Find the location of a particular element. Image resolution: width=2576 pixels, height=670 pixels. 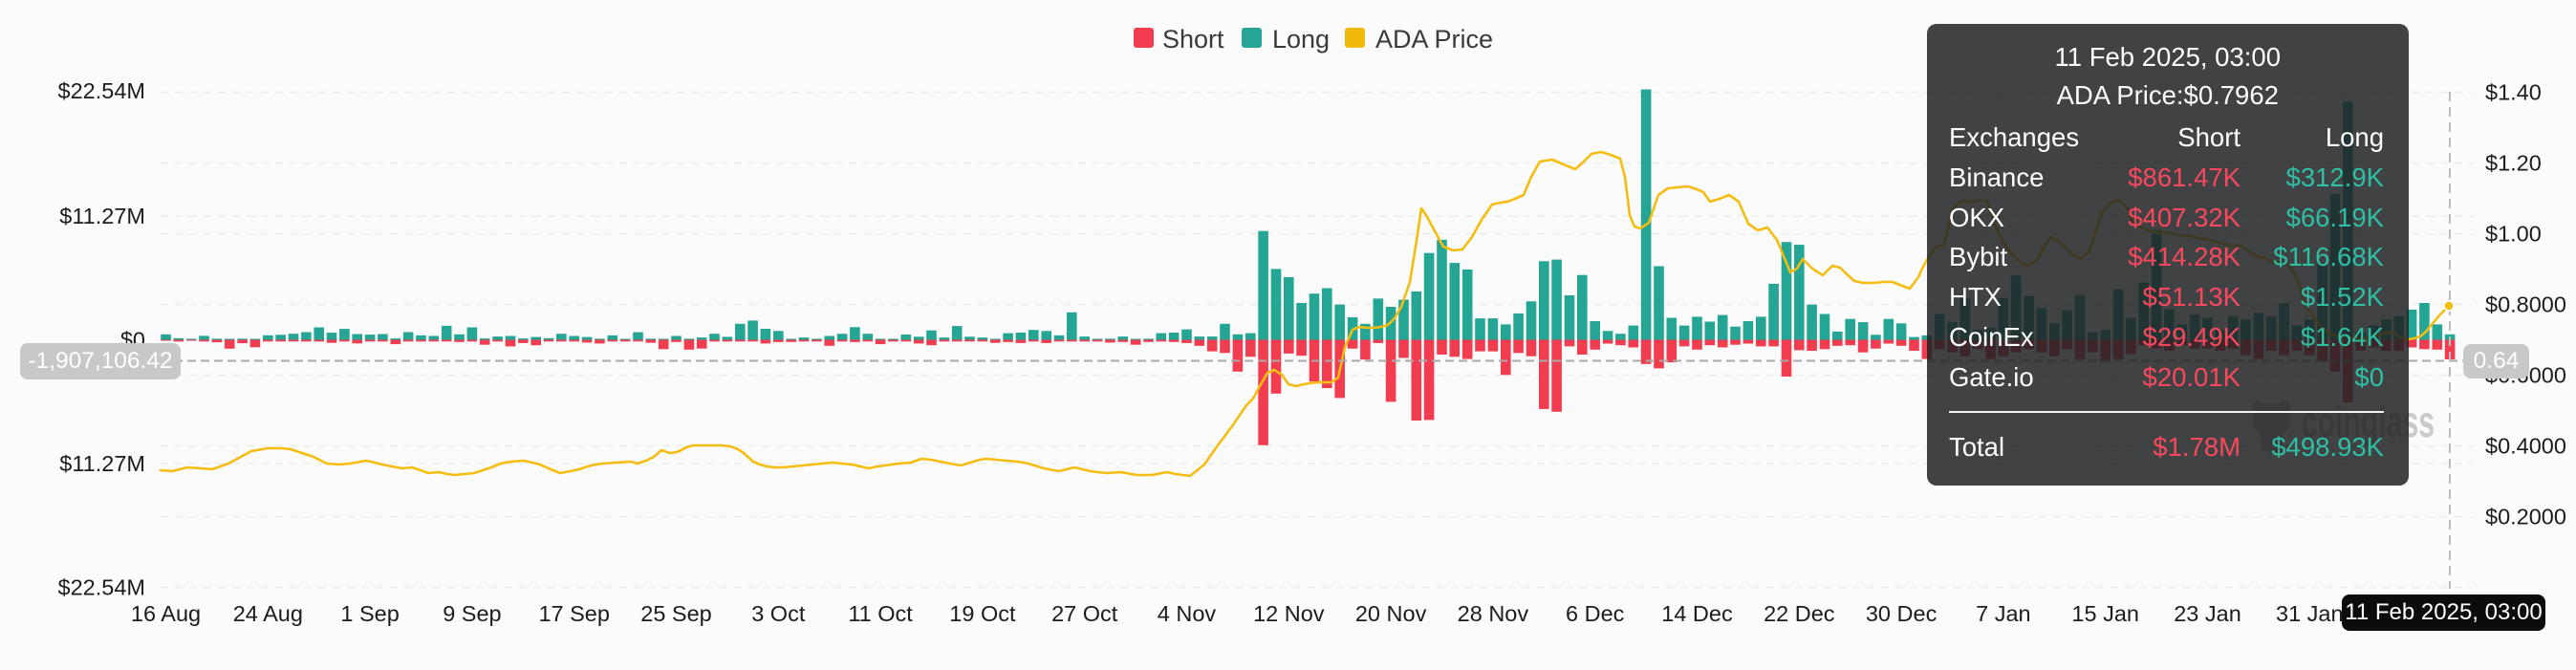

svg-text: 12 Nov is located at coordinates (1289, 613).